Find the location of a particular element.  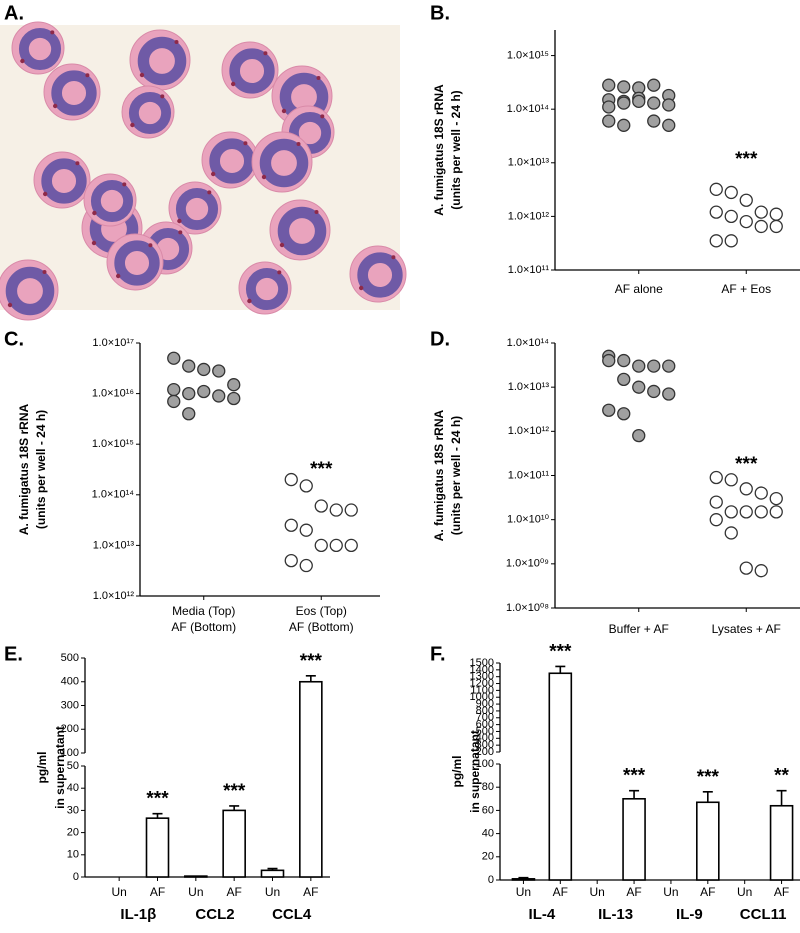

panel-label: E. is located at coordinates (13, 654).